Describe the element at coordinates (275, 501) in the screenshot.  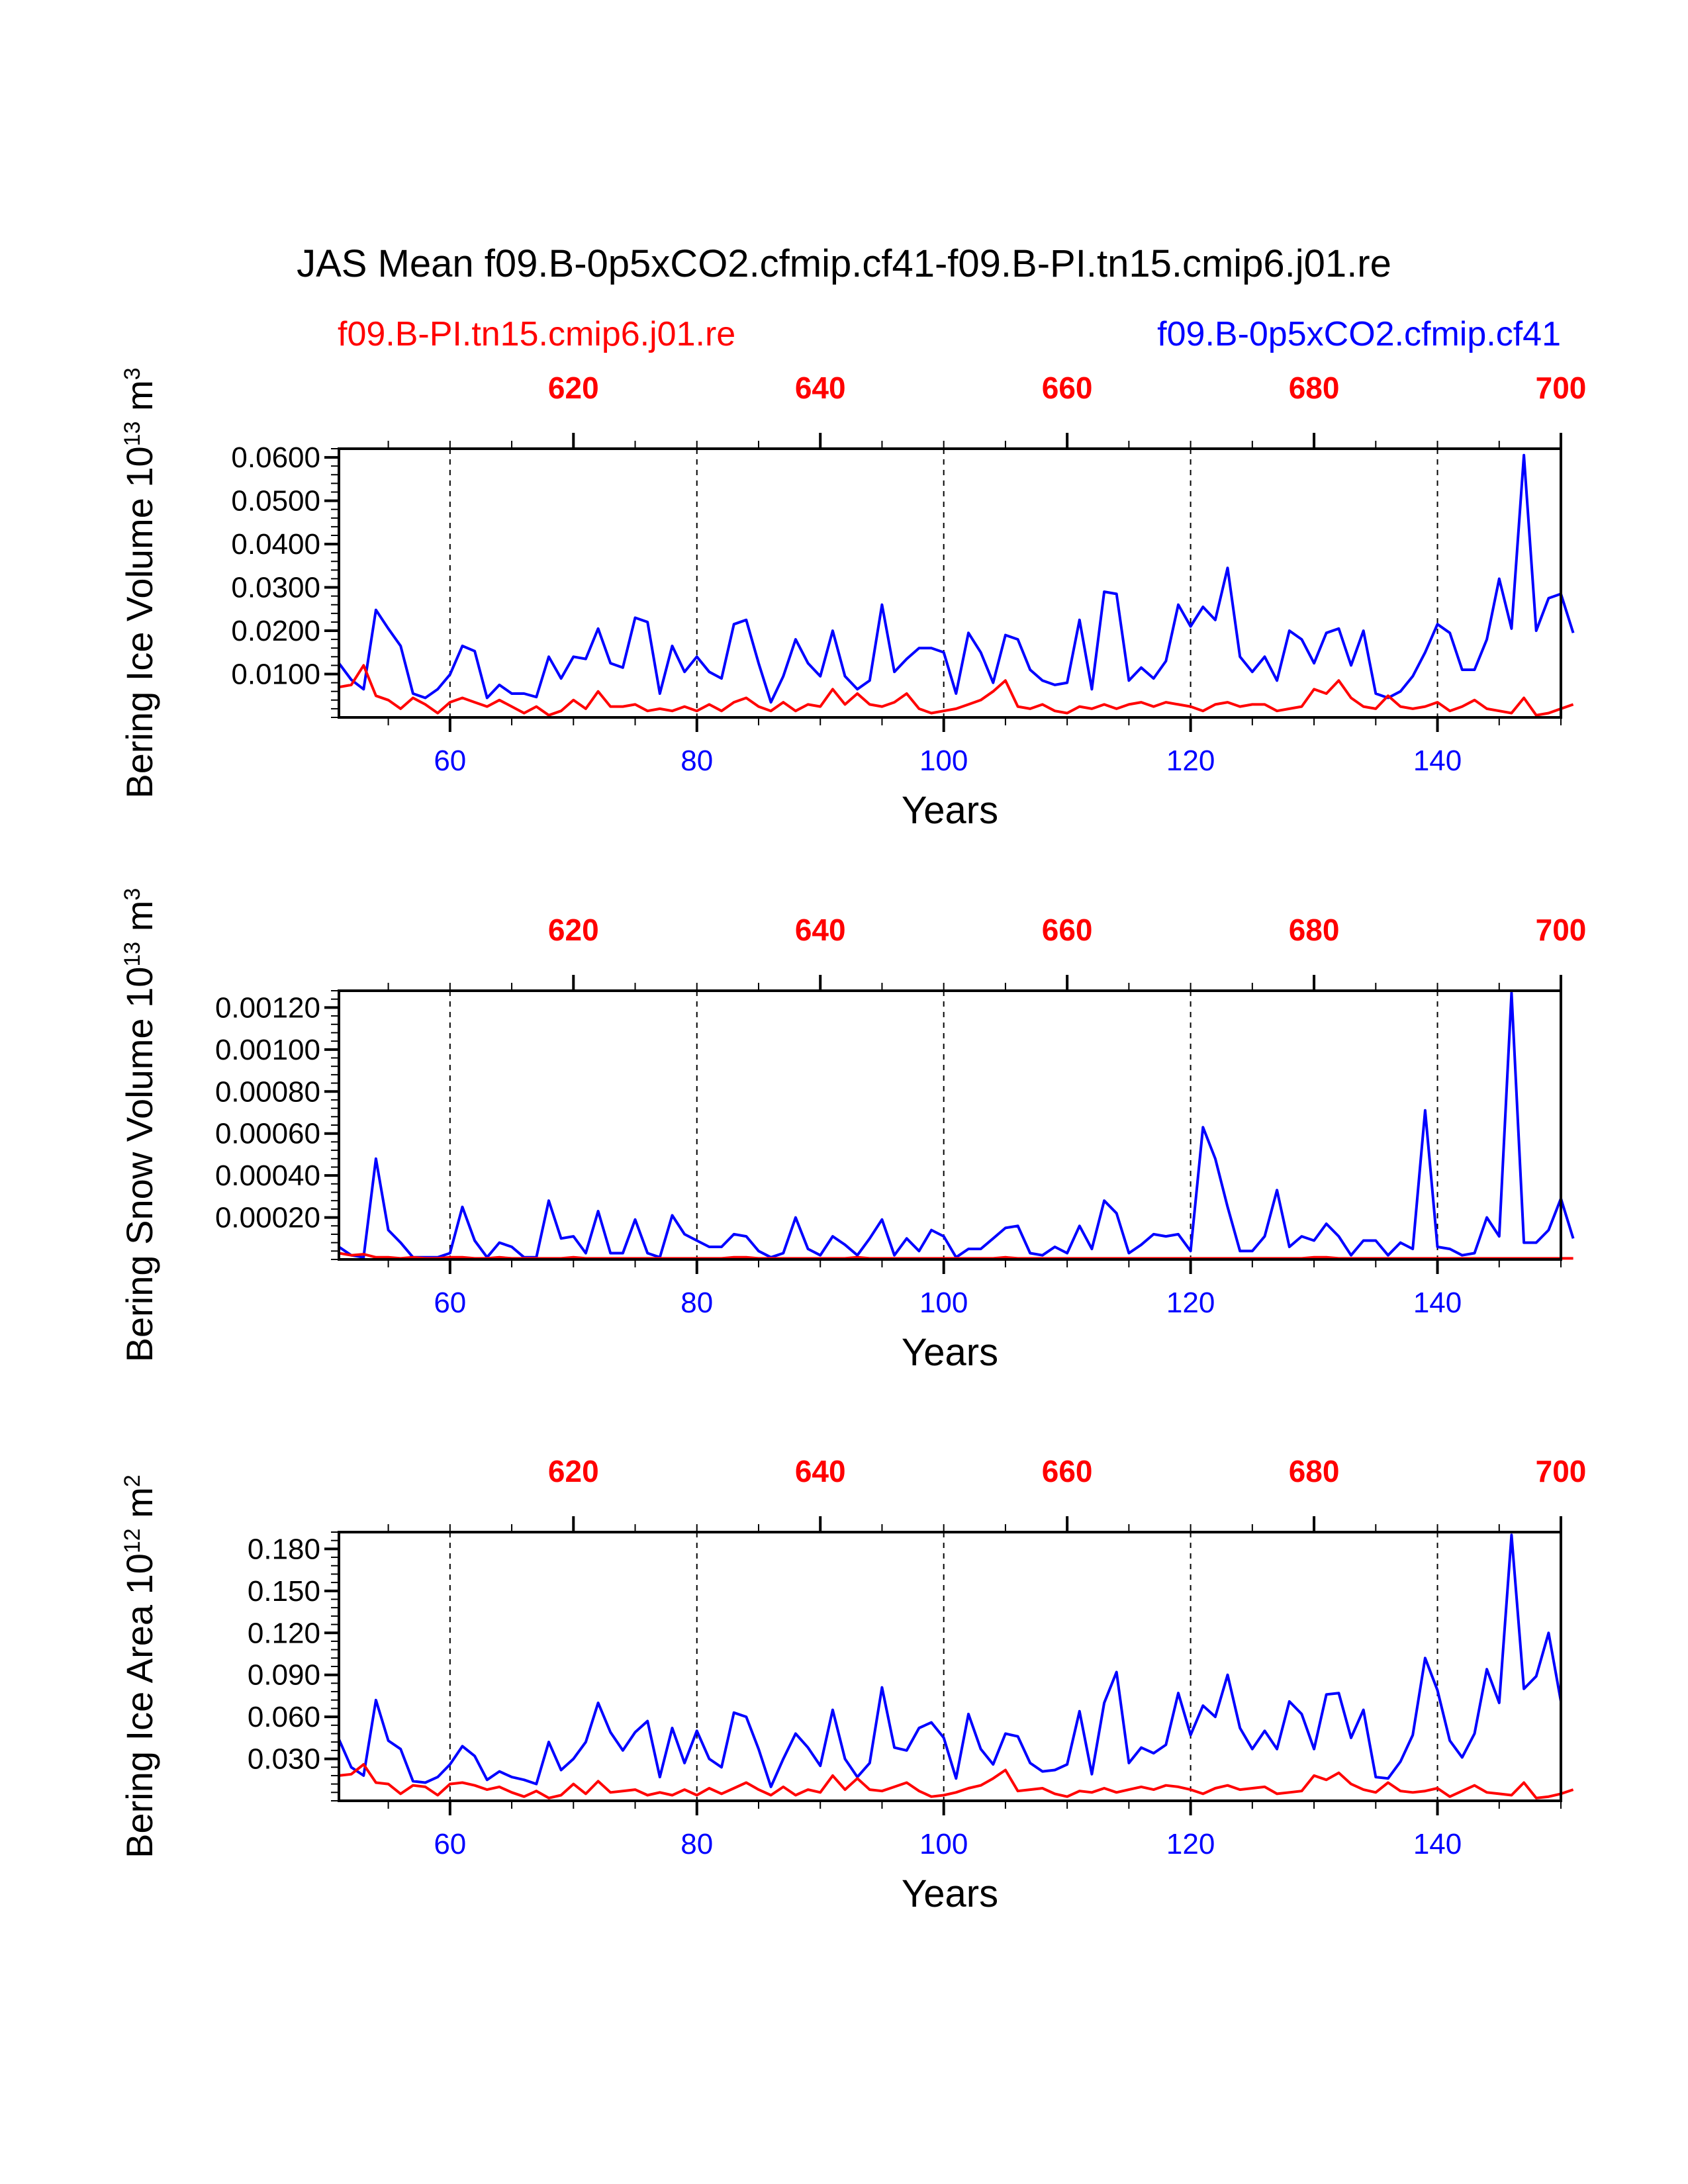
I see `y-tick-label: 0.0500` at that location.